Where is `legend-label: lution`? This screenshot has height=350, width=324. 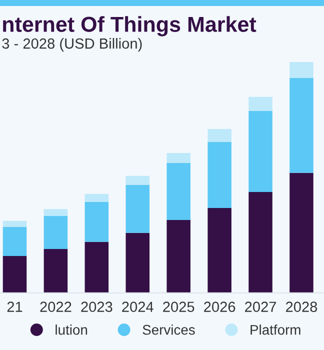 legend-label: lution is located at coordinates (72, 329).